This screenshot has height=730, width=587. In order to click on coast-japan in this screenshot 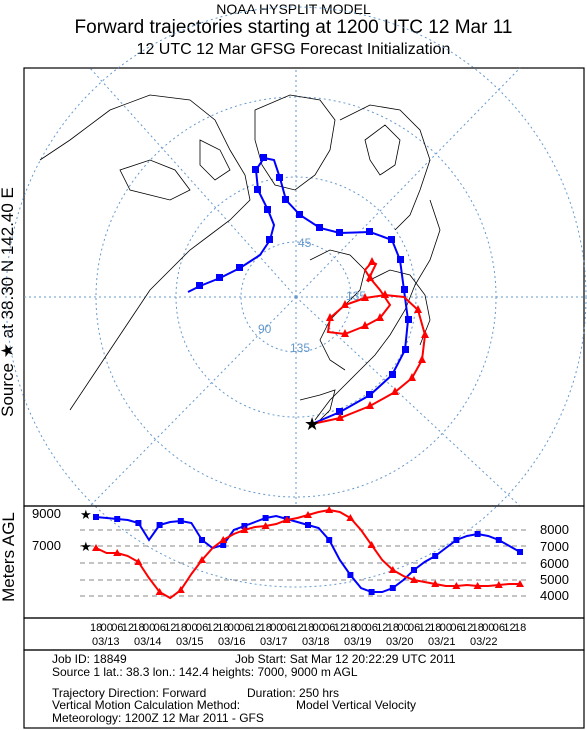, I will do `click(317, 407)`.